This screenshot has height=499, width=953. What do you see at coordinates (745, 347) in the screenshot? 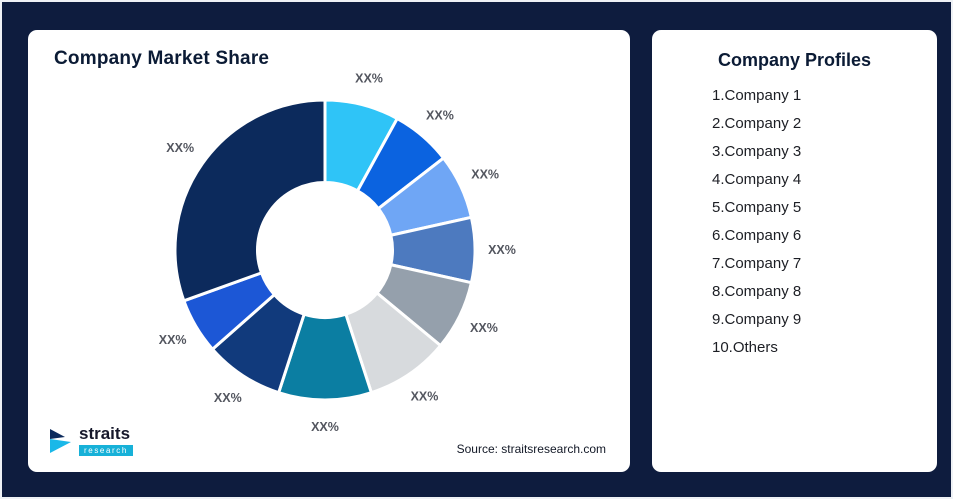
I see `list-item: 10.Others` at bounding box center [745, 347].